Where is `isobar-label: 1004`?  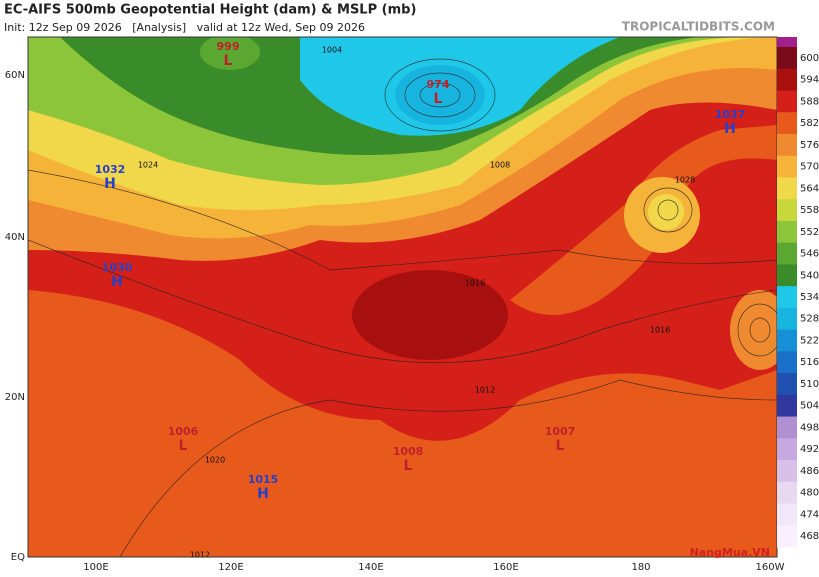 isobar-label: 1004 is located at coordinates (332, 50).